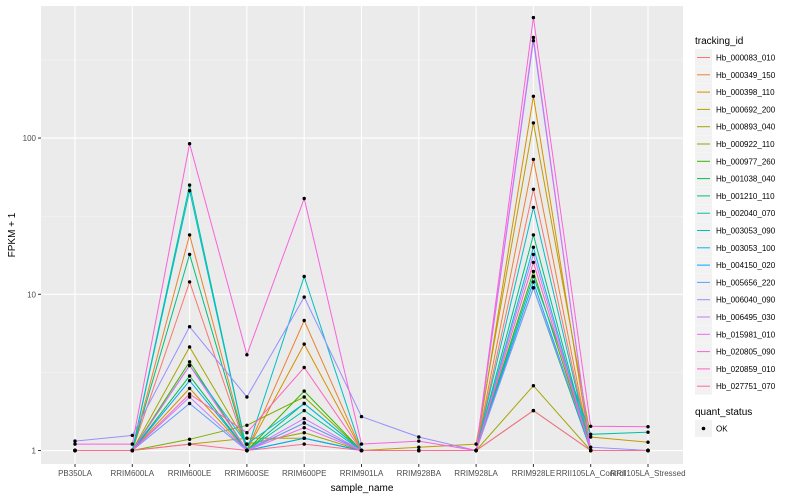 The width and height of the screenshot is (800, 500). I want to click on x-tick-label: RRIM901LA, so click(362, 473).